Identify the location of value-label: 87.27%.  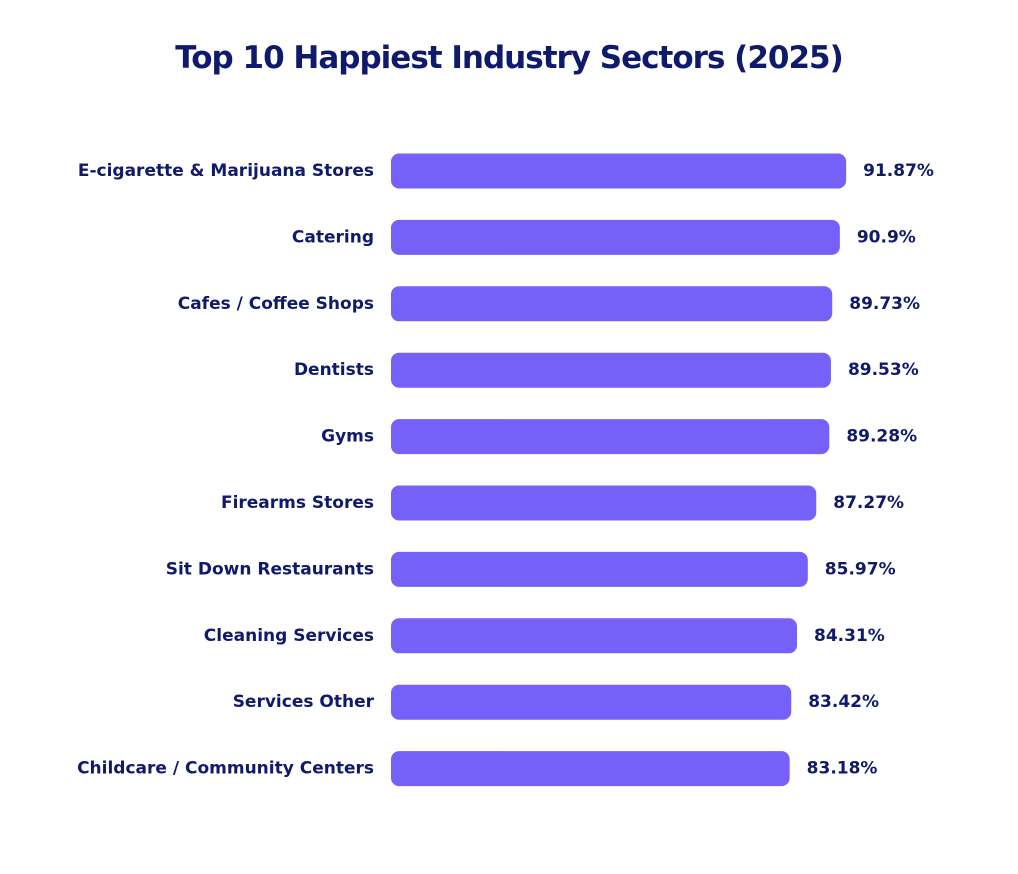
(868, 503).